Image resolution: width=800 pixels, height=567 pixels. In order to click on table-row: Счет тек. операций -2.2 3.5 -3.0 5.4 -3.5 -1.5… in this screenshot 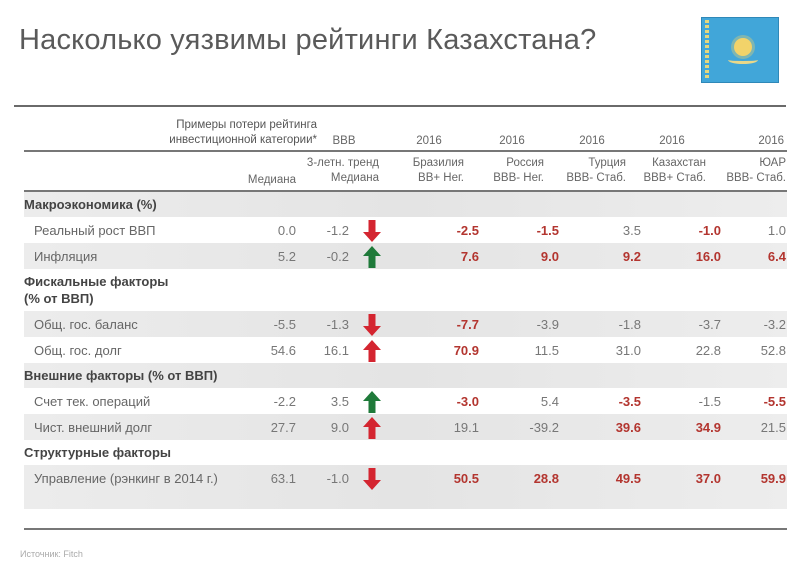, I will do `click(405, 401)`.